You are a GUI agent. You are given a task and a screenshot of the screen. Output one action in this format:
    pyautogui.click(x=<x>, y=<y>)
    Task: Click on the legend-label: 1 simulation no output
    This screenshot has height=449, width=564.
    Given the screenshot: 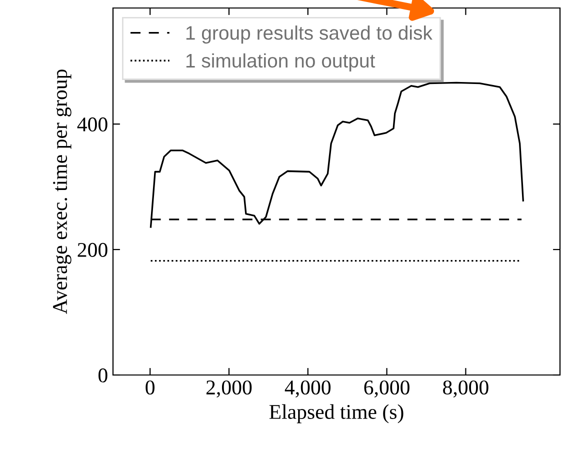 What is the action you would take?
    pyautogui.click(x=281, y=62)
    